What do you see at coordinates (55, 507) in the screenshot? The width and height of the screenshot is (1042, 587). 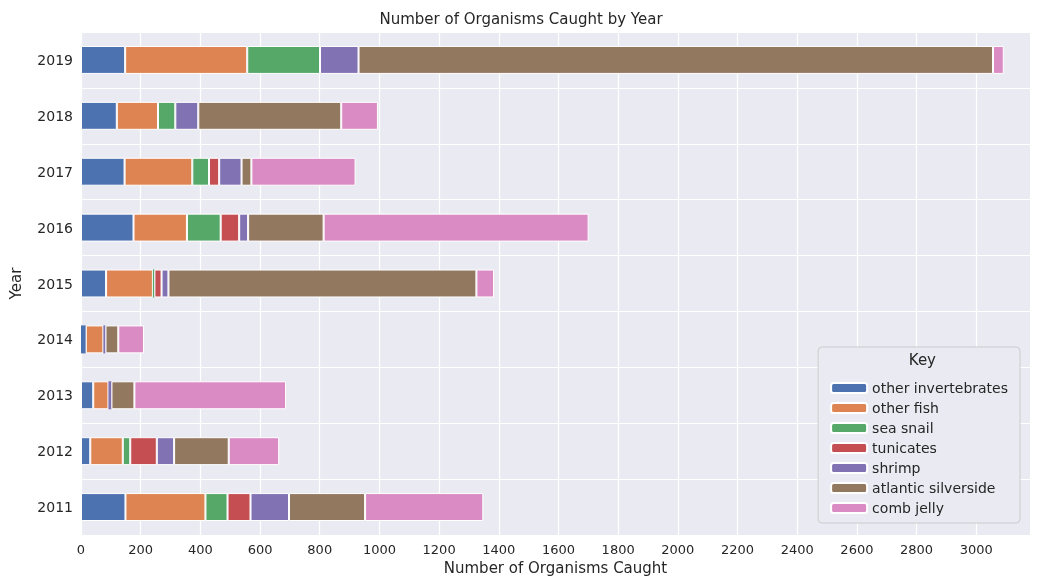 I see `y-tick-label: 2011` at bounding box center [55, 507].